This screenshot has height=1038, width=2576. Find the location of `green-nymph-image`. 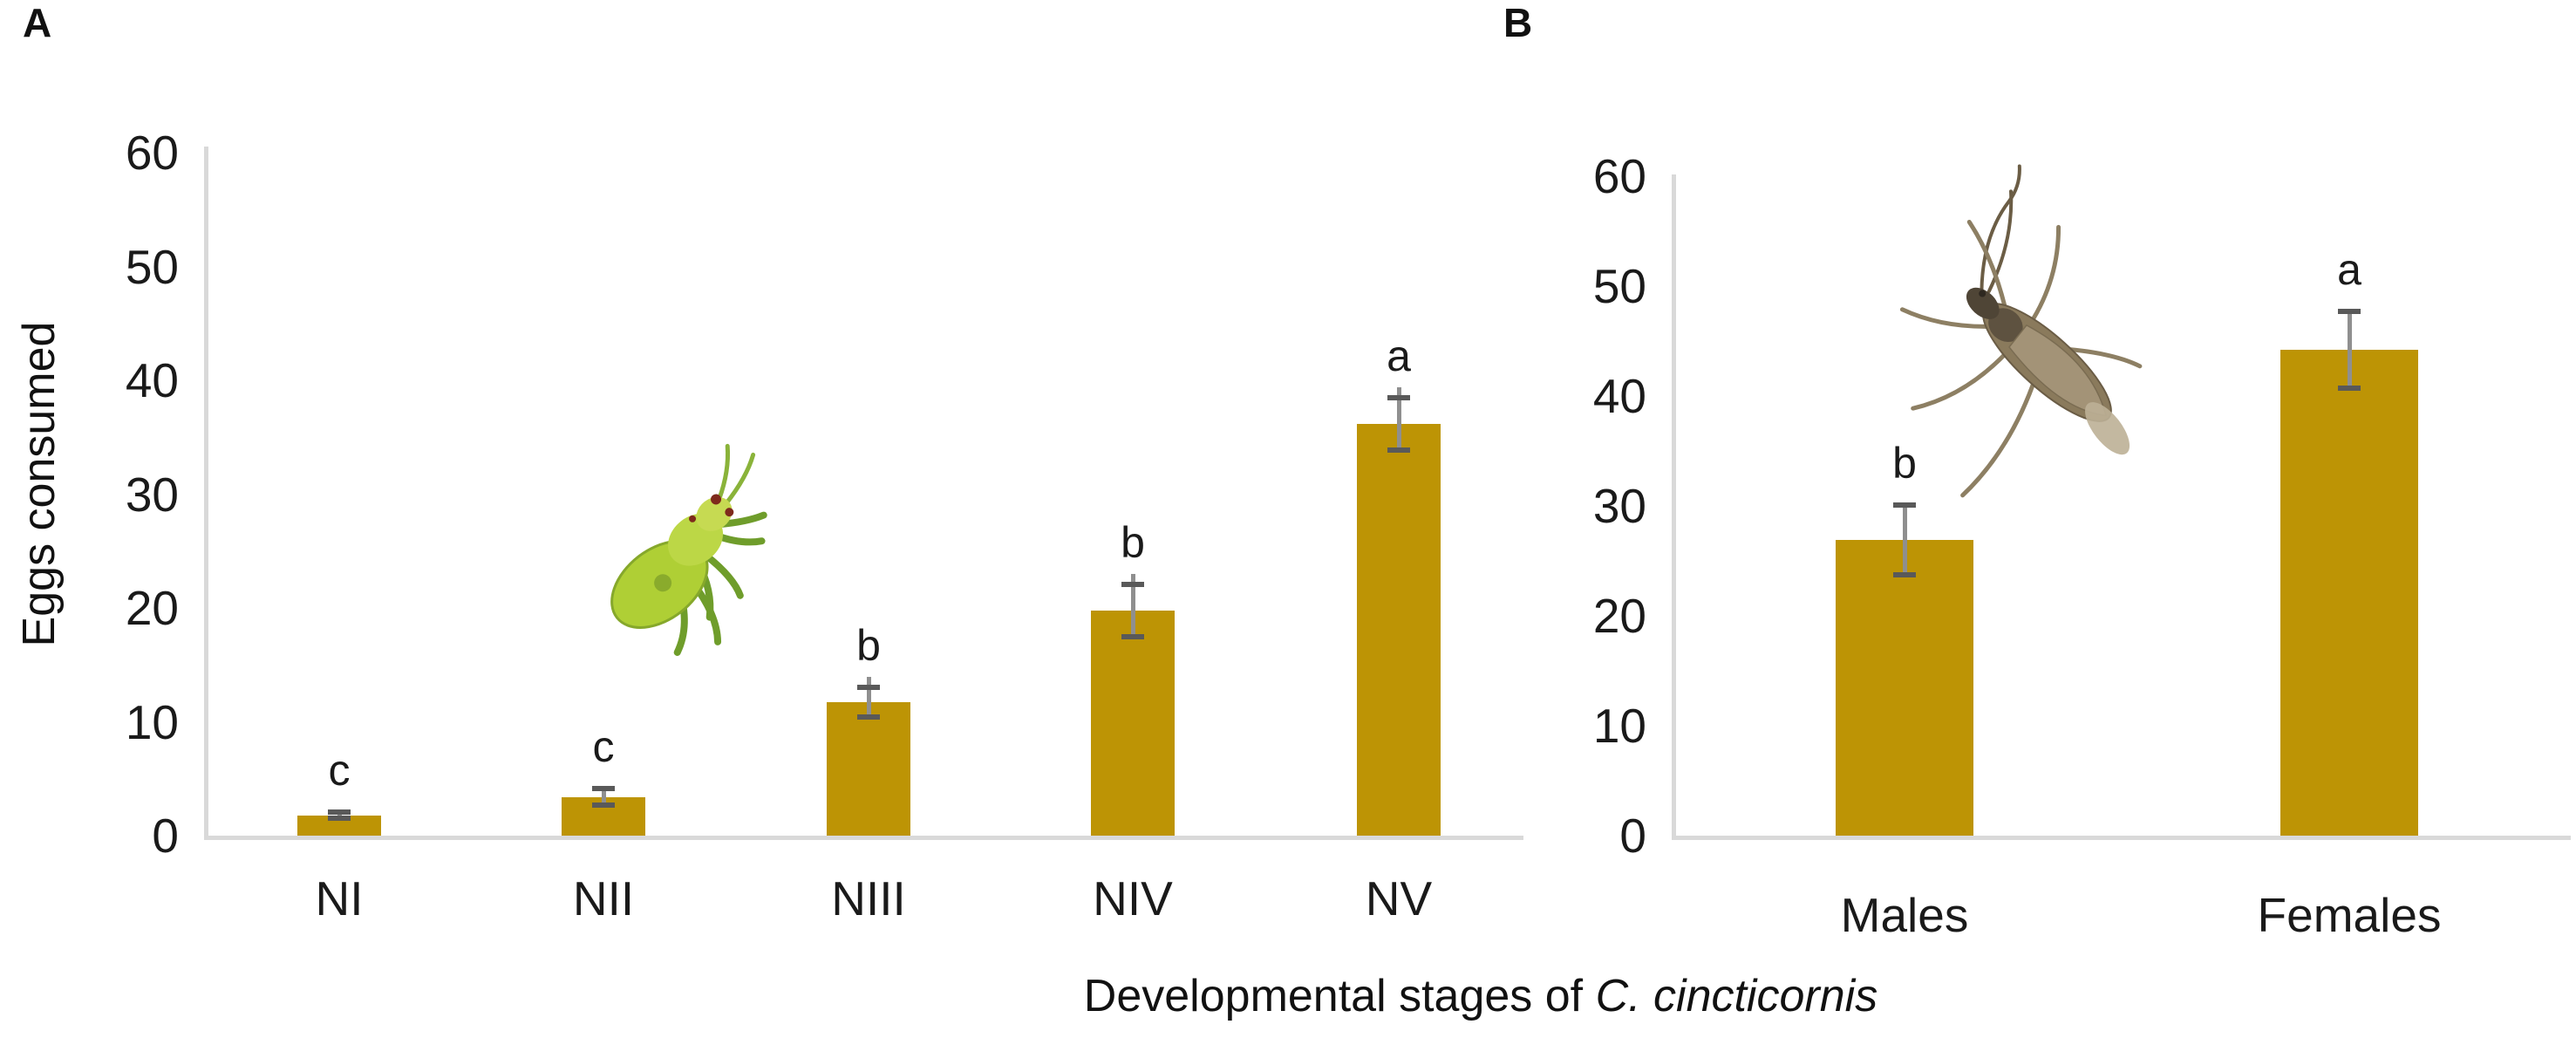

green-nymph-image is located at coordinates (688, 549).